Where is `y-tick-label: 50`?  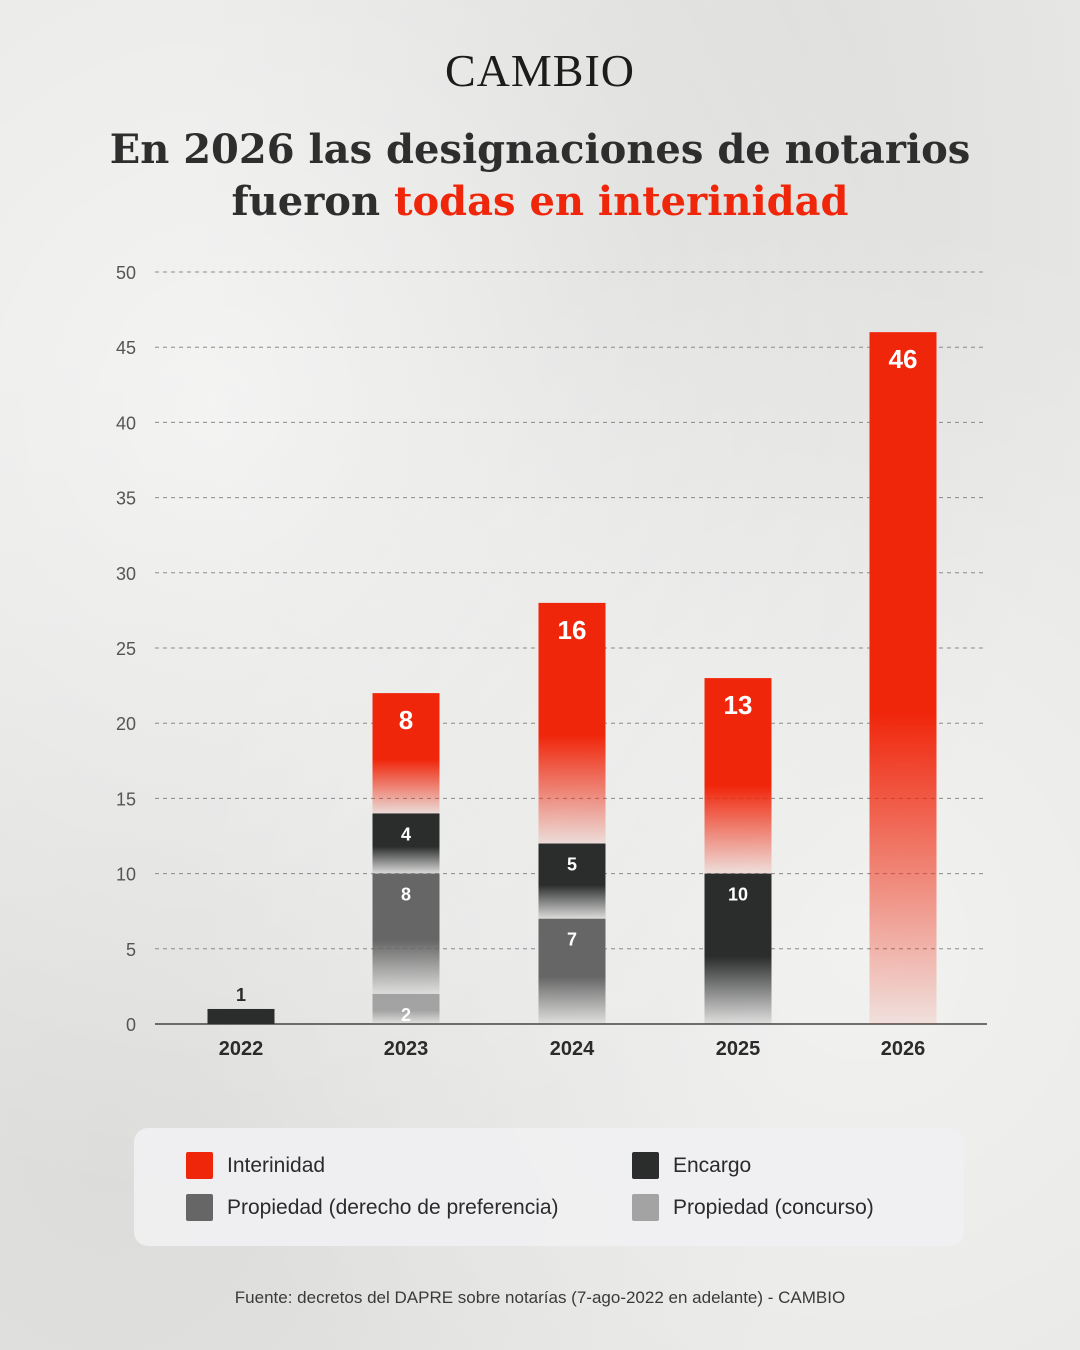 y-tick-label: 50 is located at coordinates (126, 273).